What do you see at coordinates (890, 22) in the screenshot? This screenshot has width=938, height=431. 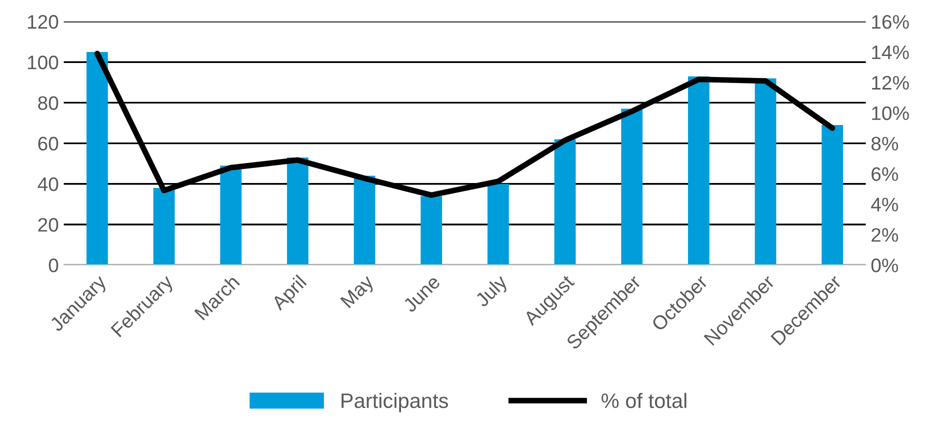 I see `y2-tick-label: 16%` at bounding box center [890, 22].